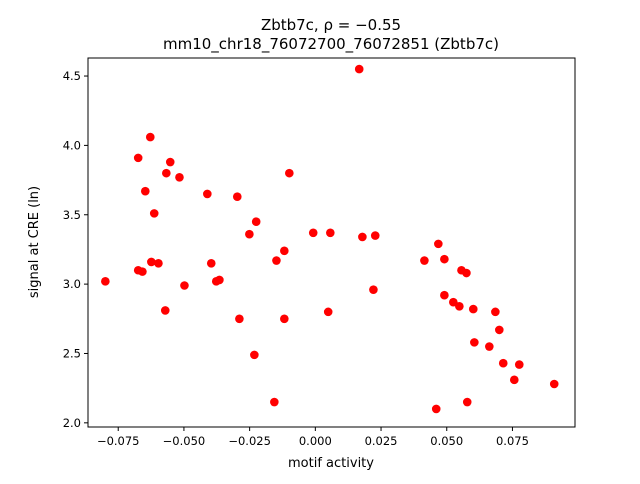 The width and height of the screenshot is (640, 484). I want to click on y-tick-label: 3.5, so click(72, 215).